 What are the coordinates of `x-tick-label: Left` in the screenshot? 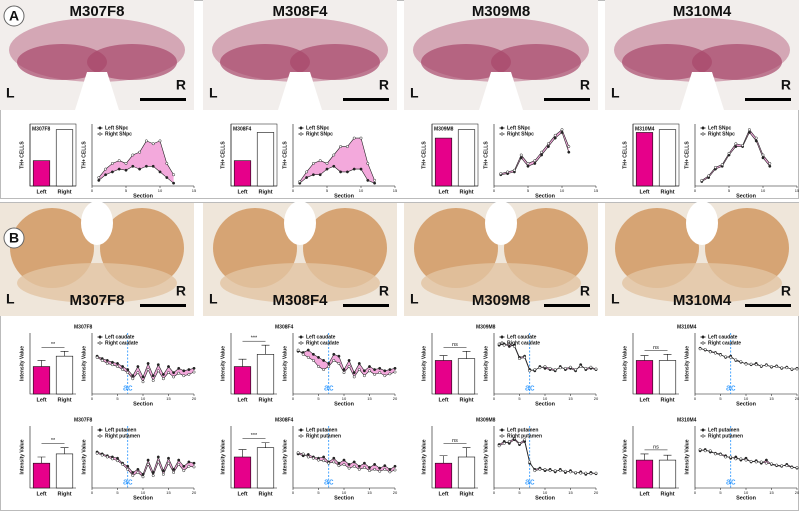 It's located at (443, 494).